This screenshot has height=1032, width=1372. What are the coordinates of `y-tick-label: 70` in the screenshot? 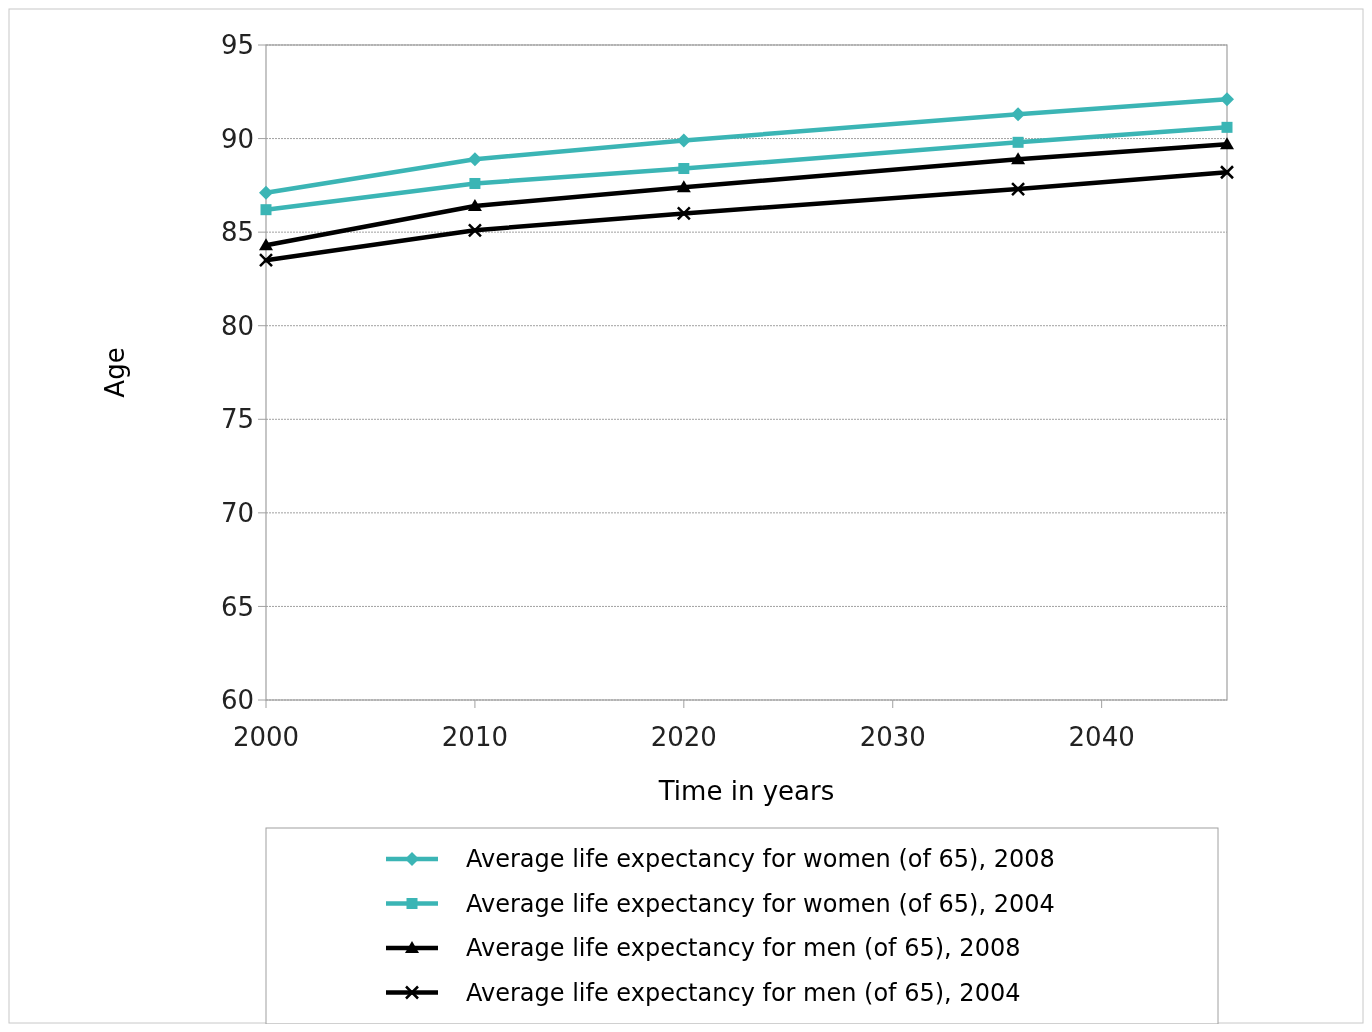 It's located at (237, 512).